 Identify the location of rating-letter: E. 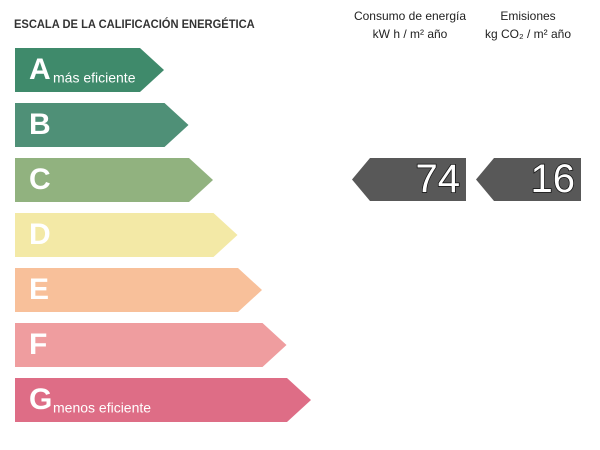
(39, 289).